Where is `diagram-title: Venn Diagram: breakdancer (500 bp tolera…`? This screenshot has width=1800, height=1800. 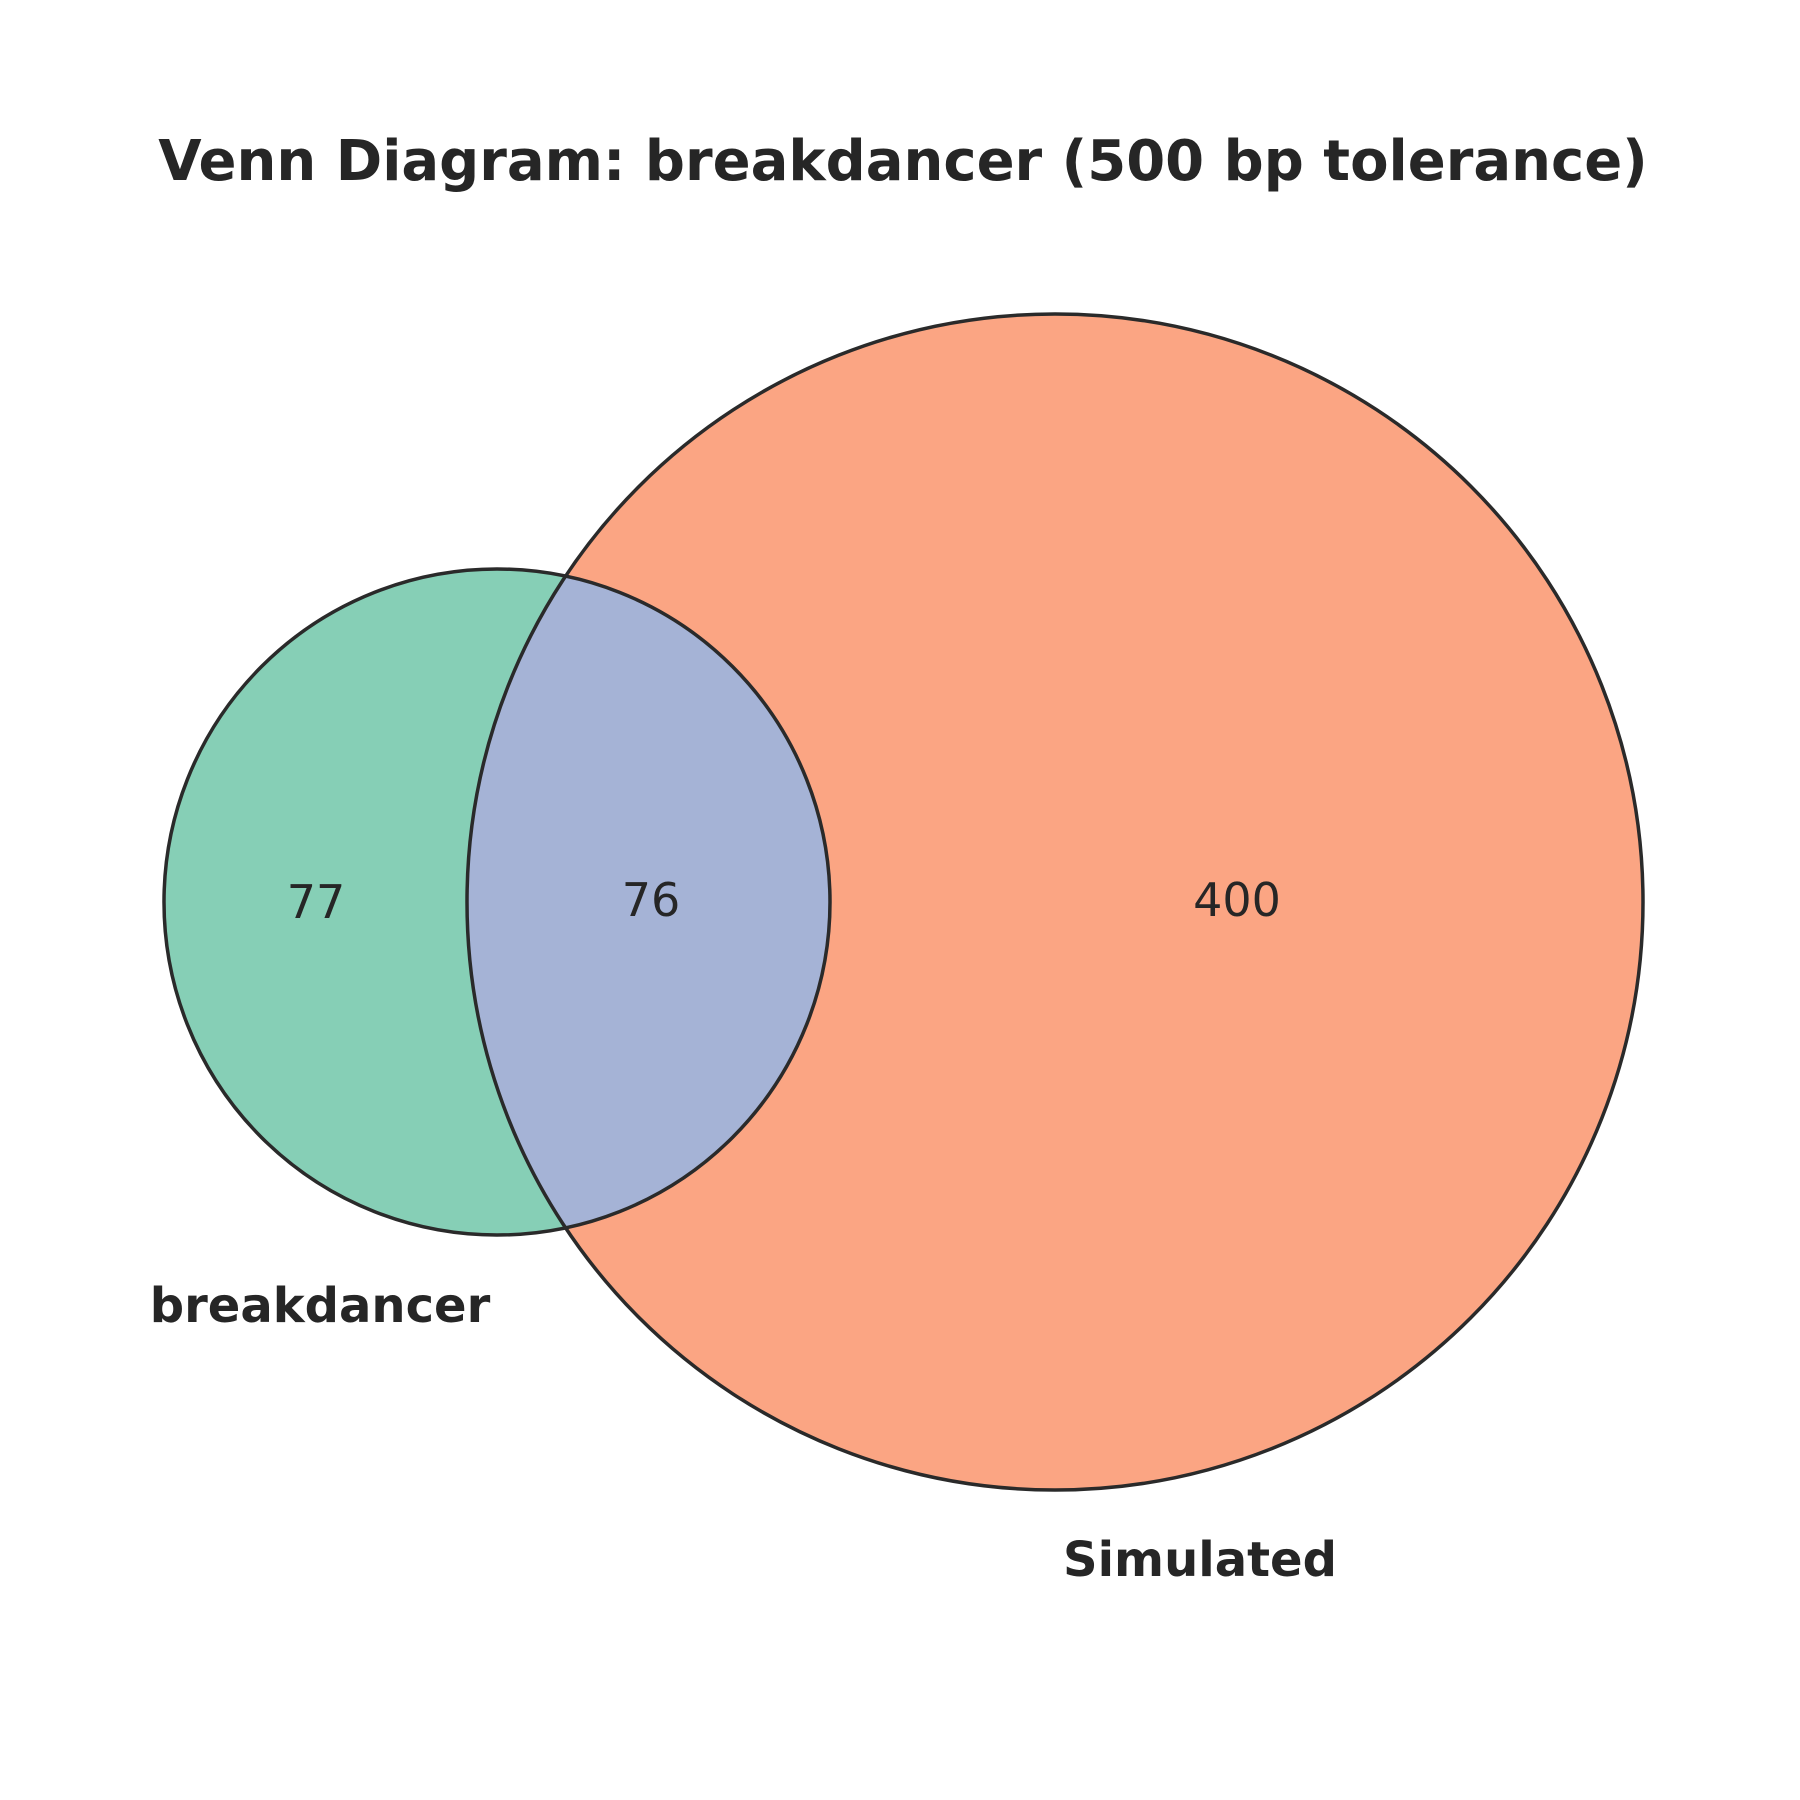
diagram-title: Venn Diagram: breakdancer (500 bp tolera… is located at coordinates (903, 161).